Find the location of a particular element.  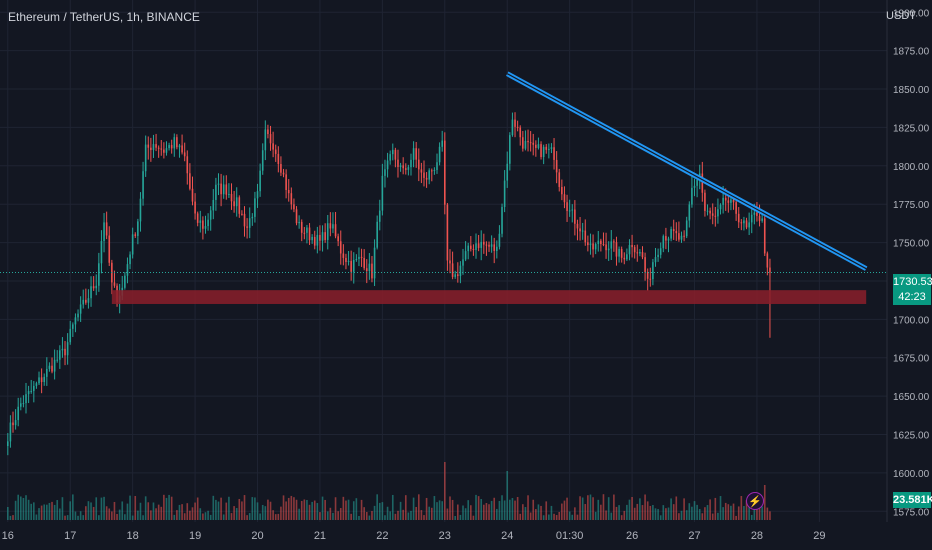

x-tick-label: 28 is located at coordinates (757, 536).